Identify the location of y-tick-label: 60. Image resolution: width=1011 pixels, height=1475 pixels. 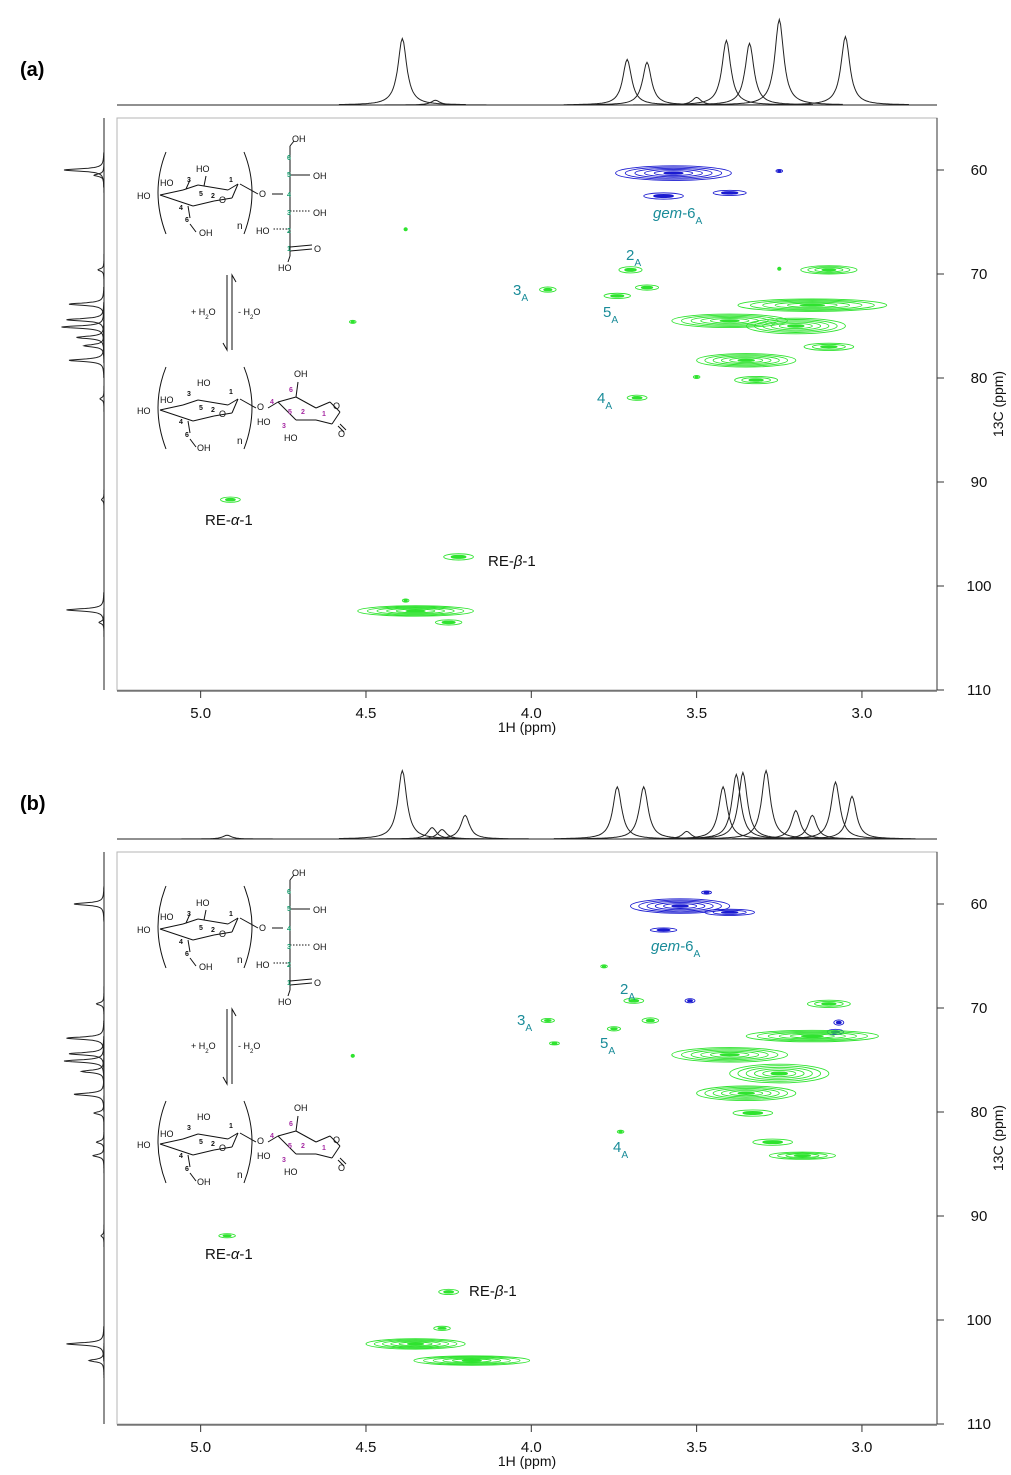
(979, 904).